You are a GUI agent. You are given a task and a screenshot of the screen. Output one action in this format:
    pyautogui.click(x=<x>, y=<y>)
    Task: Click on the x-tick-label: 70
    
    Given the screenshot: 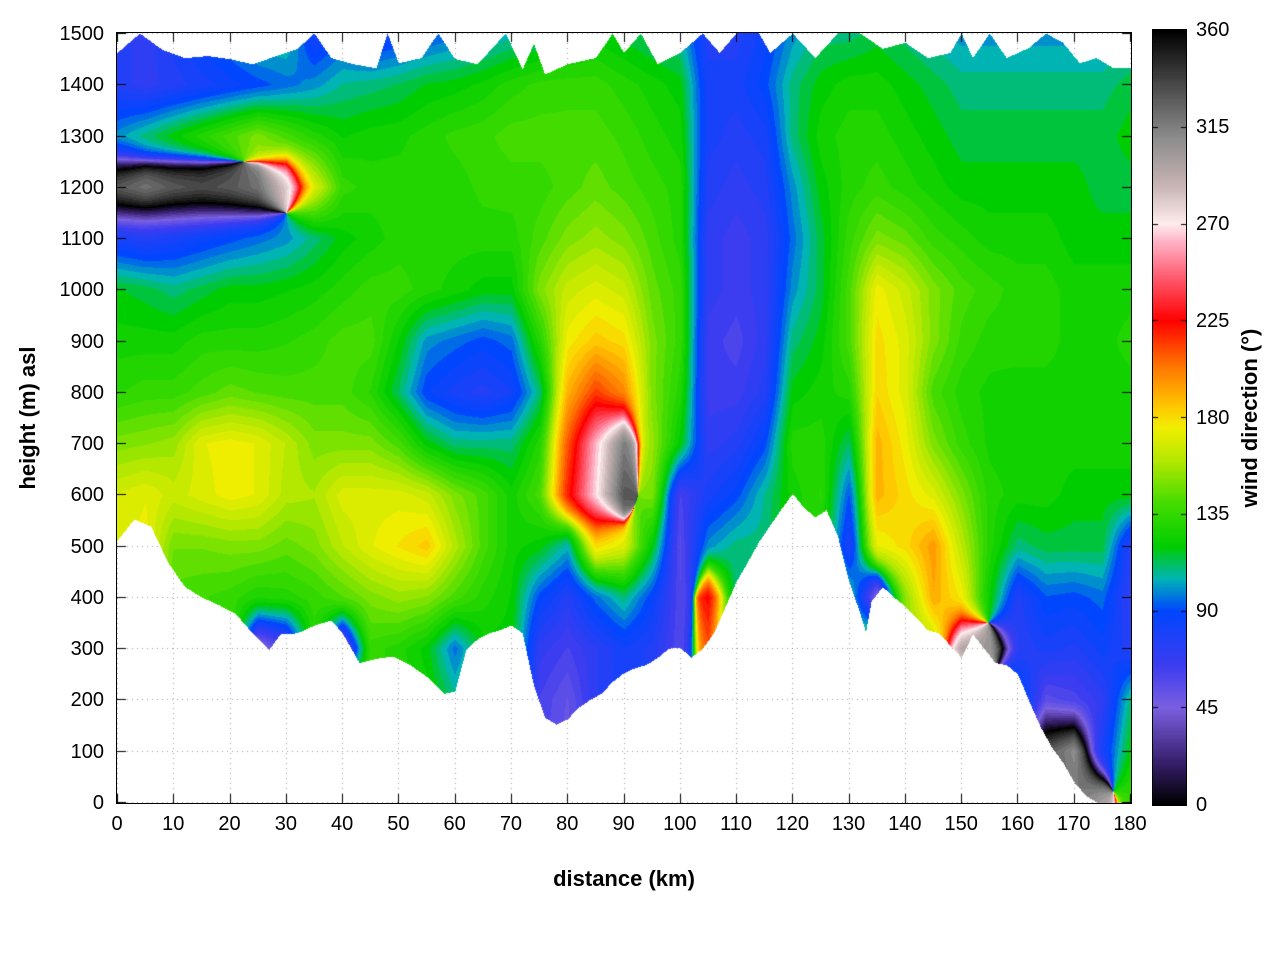 What is the action you would take?
    pyautogui.click(x=511, y=824)
    